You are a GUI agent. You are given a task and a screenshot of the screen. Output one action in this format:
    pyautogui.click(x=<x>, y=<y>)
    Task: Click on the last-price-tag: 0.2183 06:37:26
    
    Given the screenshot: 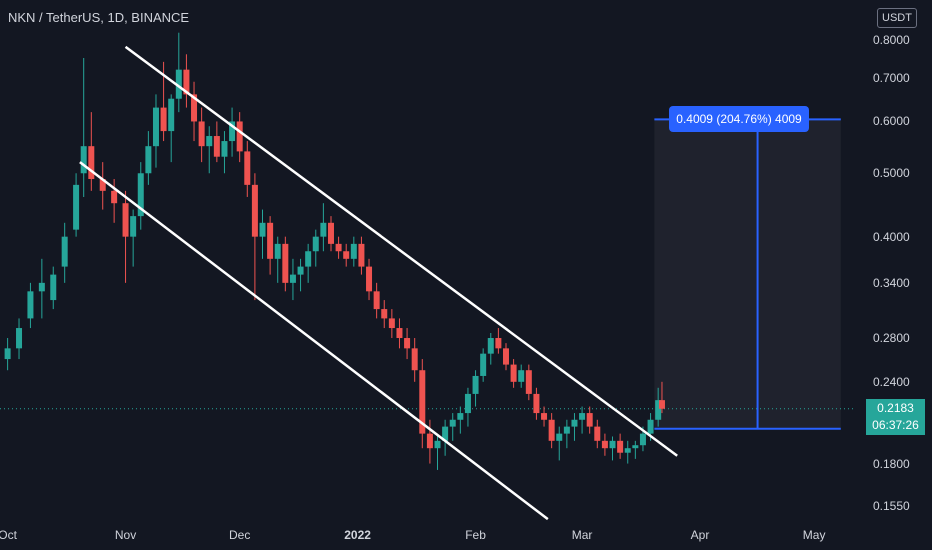 What is the action you would take?
    pyautogui.click(x=895, y=417)
    